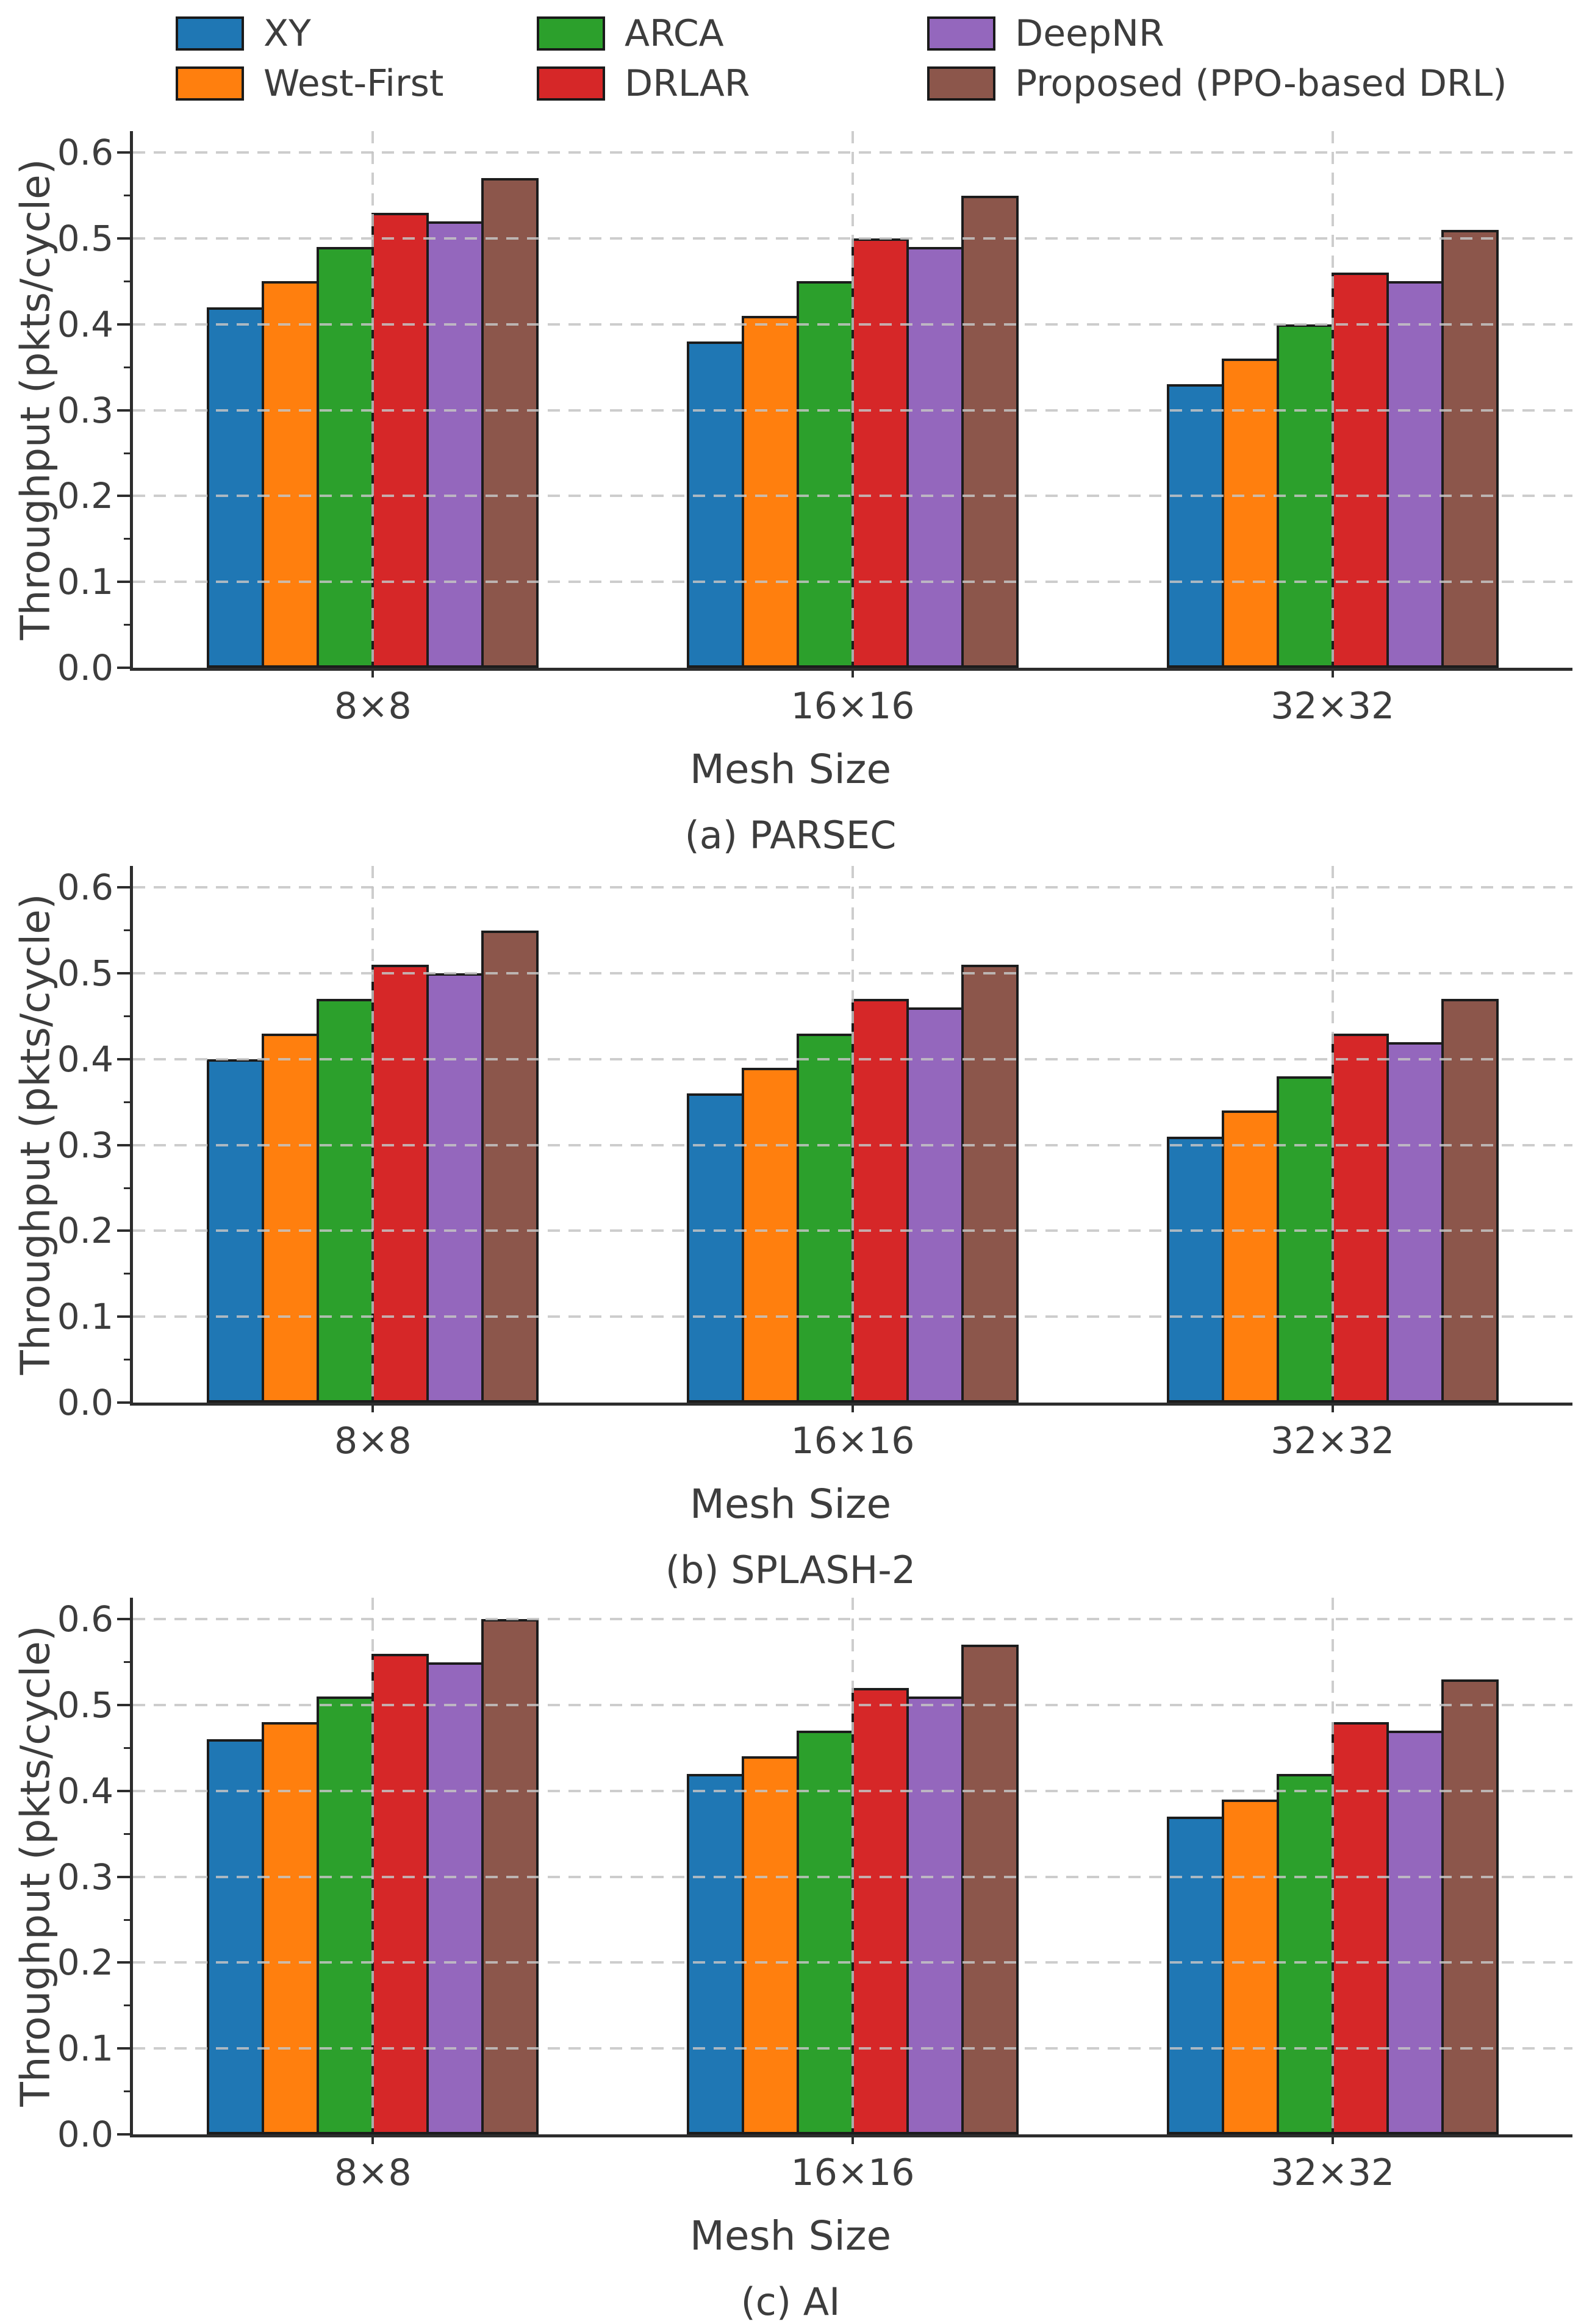  I want to click on legend-swatch-deepnr, so click(961, 33).